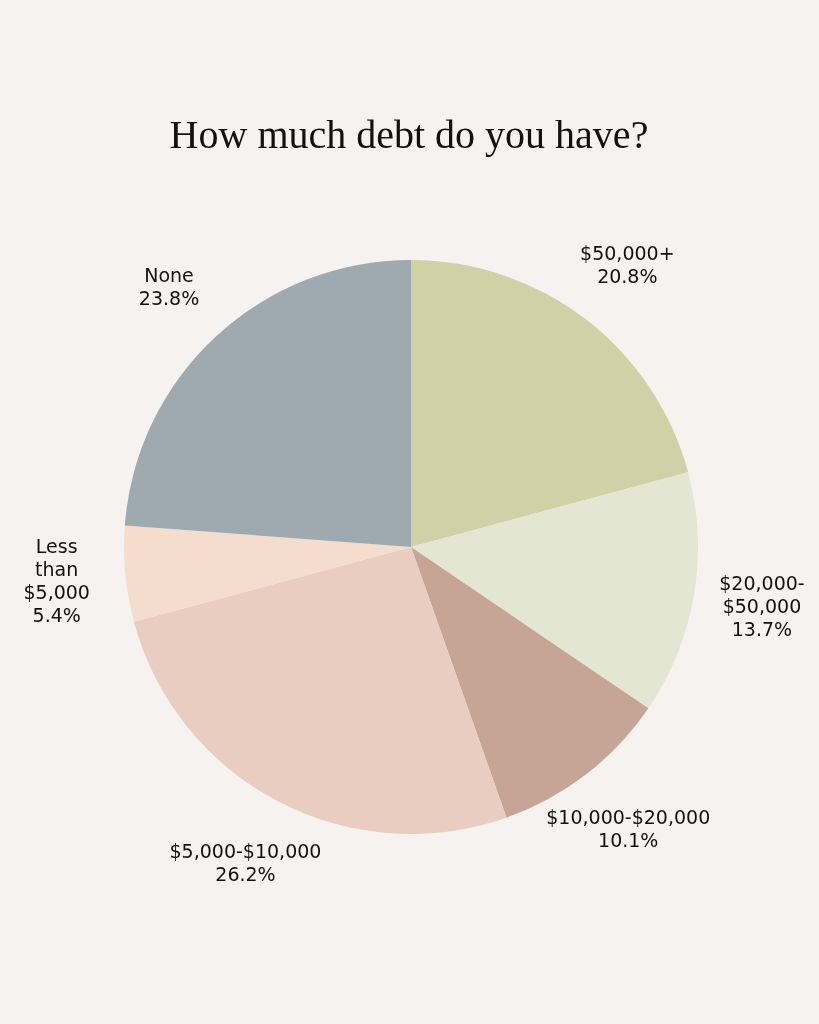 The image size is (819, 1024). Describe the element at coordinates (628, 817) in the screenshot. I see `slice-label: $10,000-$20,000` at that location.